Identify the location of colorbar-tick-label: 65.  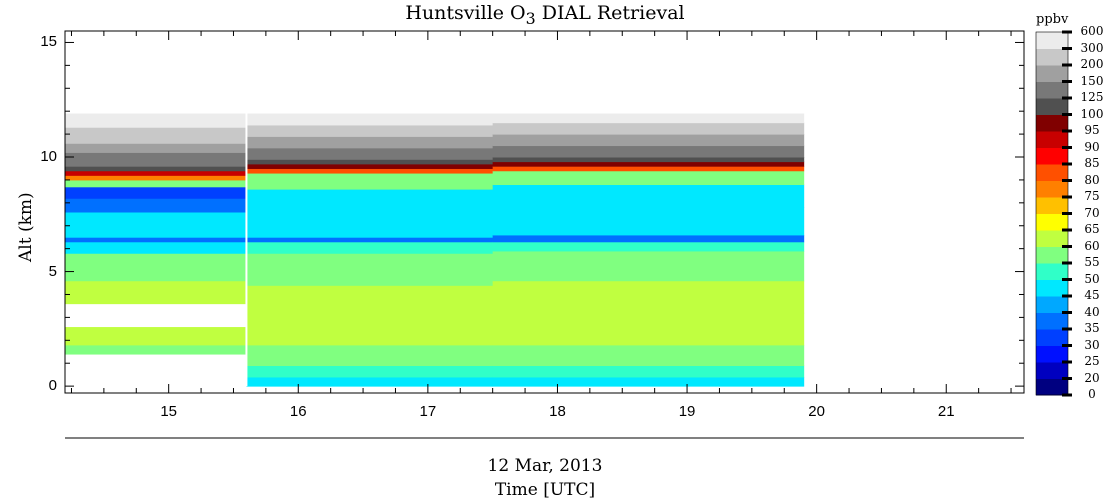
(1092, 229).